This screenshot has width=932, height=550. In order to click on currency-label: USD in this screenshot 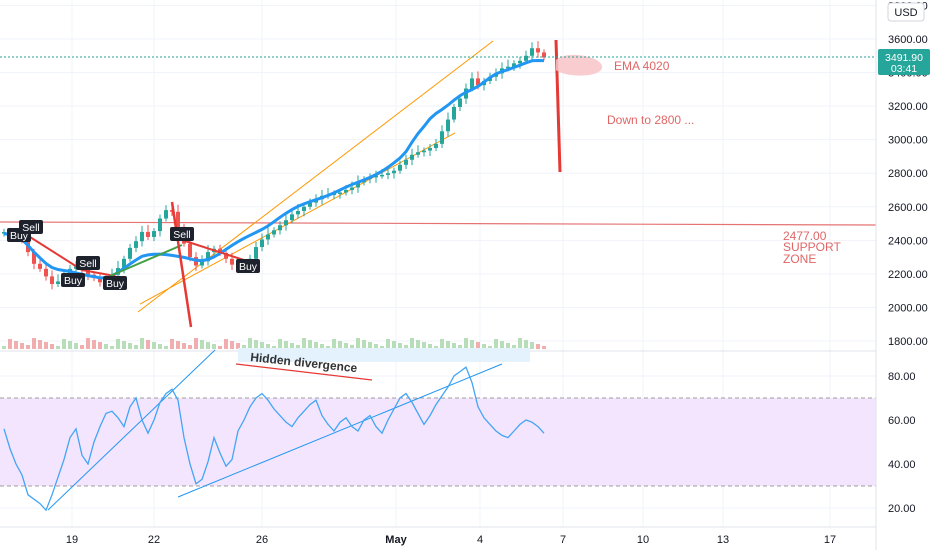, I will do `click(905, 13)`.